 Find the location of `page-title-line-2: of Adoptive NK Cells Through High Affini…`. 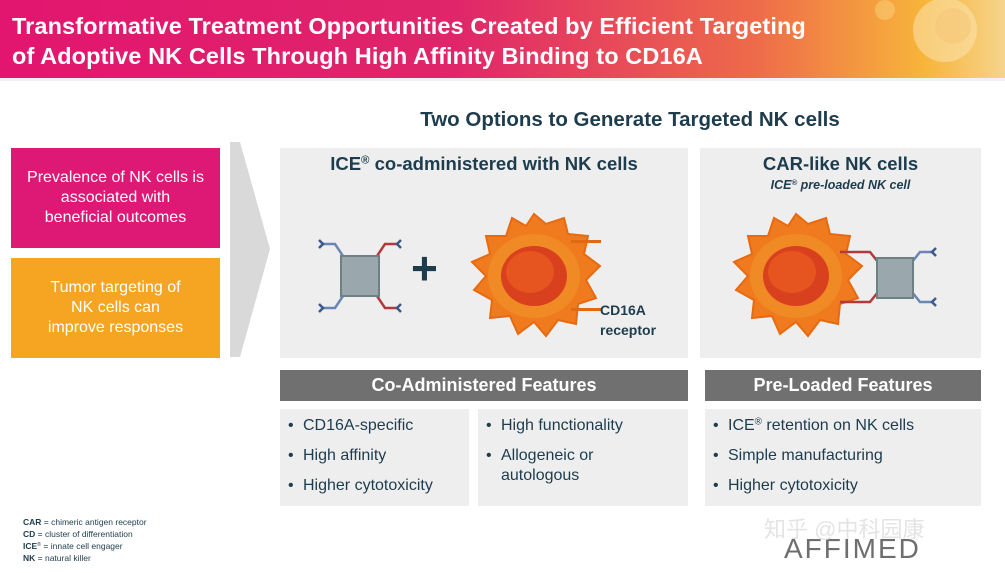

page-title-line-2: of Adoptive NK Cells Through High Affini… is located at coordinates (357, 56).